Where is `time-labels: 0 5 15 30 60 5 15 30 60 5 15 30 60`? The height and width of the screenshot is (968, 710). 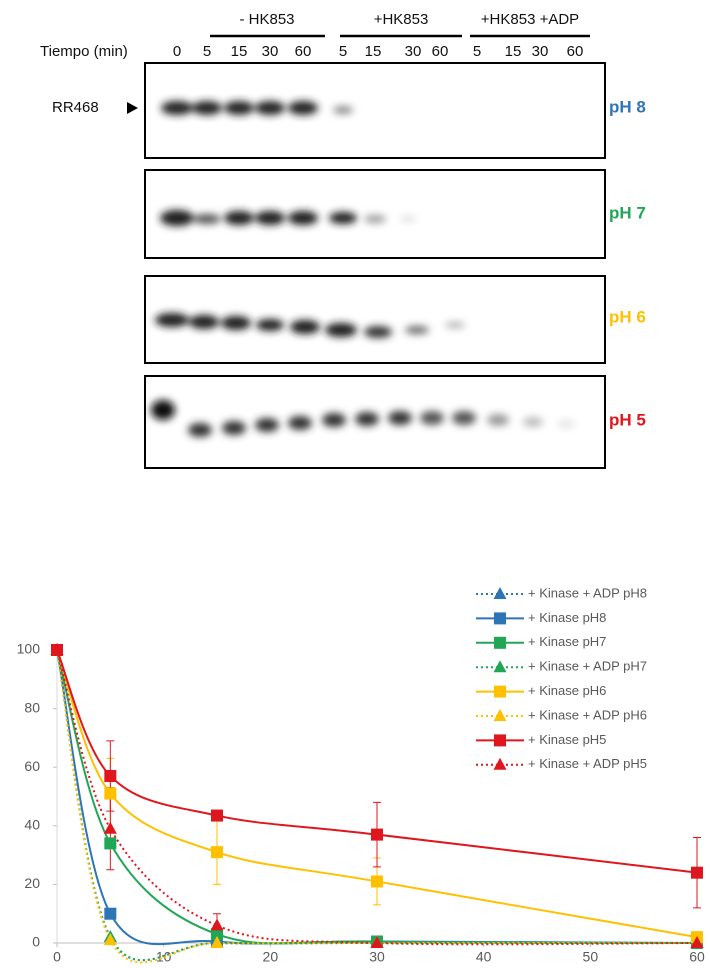
time-labels: 0 5 15 30 60 5 15 30 60 5 15 30 60 is located at coordinates (378, 51).